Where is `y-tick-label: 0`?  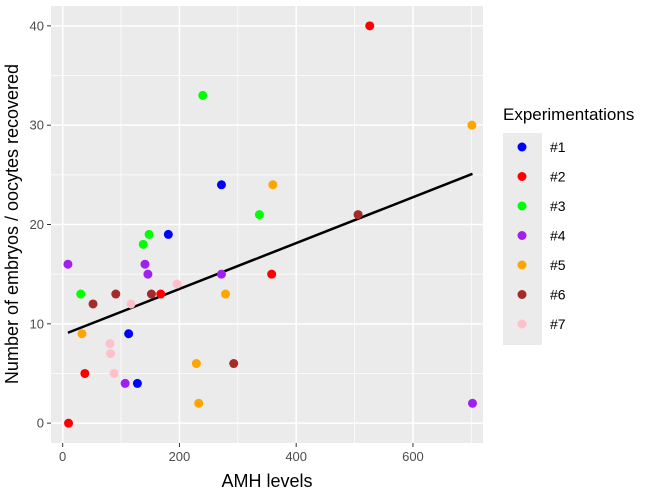
y-tick-label: 0 is located at coordinates (40, 423).